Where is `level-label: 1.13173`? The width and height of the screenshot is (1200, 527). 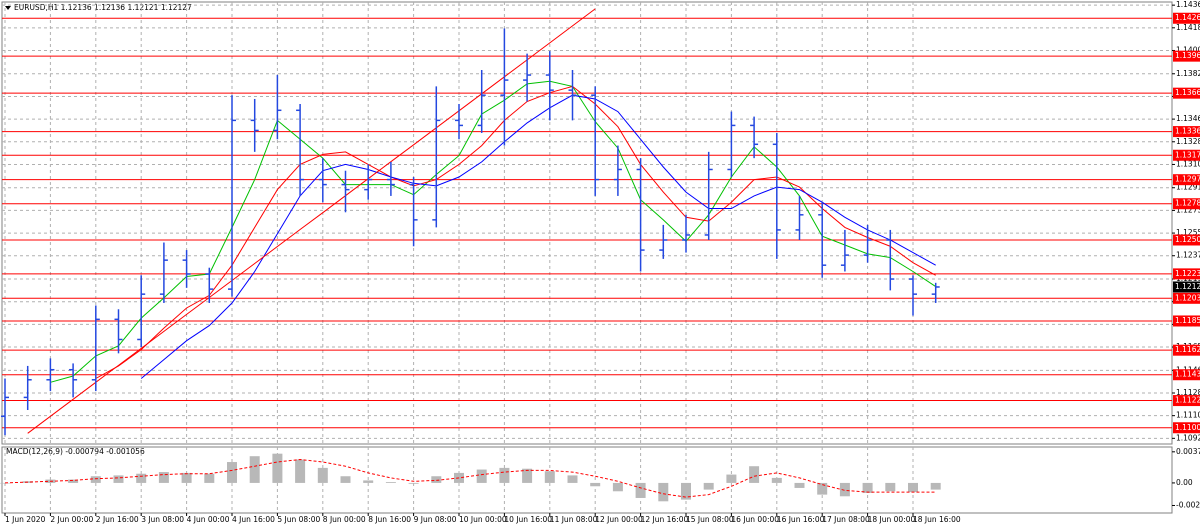
level-label: 1.13173 is located at coordinates (1187, 154).